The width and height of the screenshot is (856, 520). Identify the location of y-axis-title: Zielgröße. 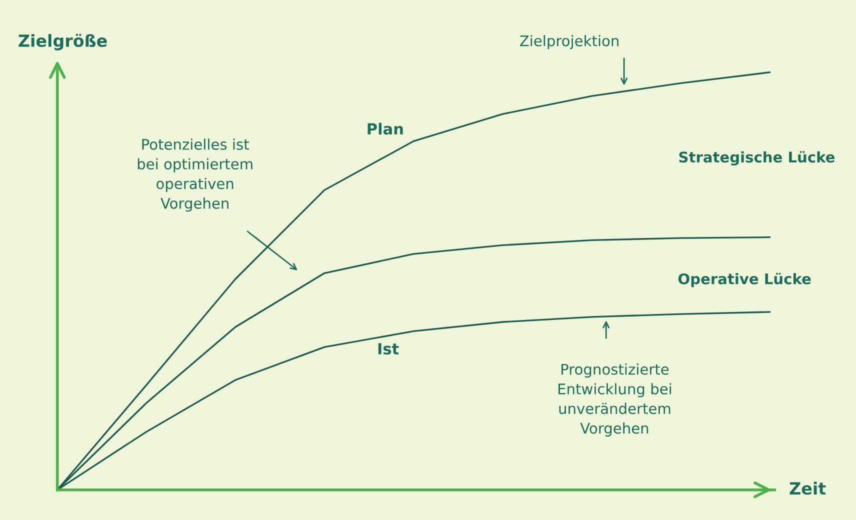
(62, 42).